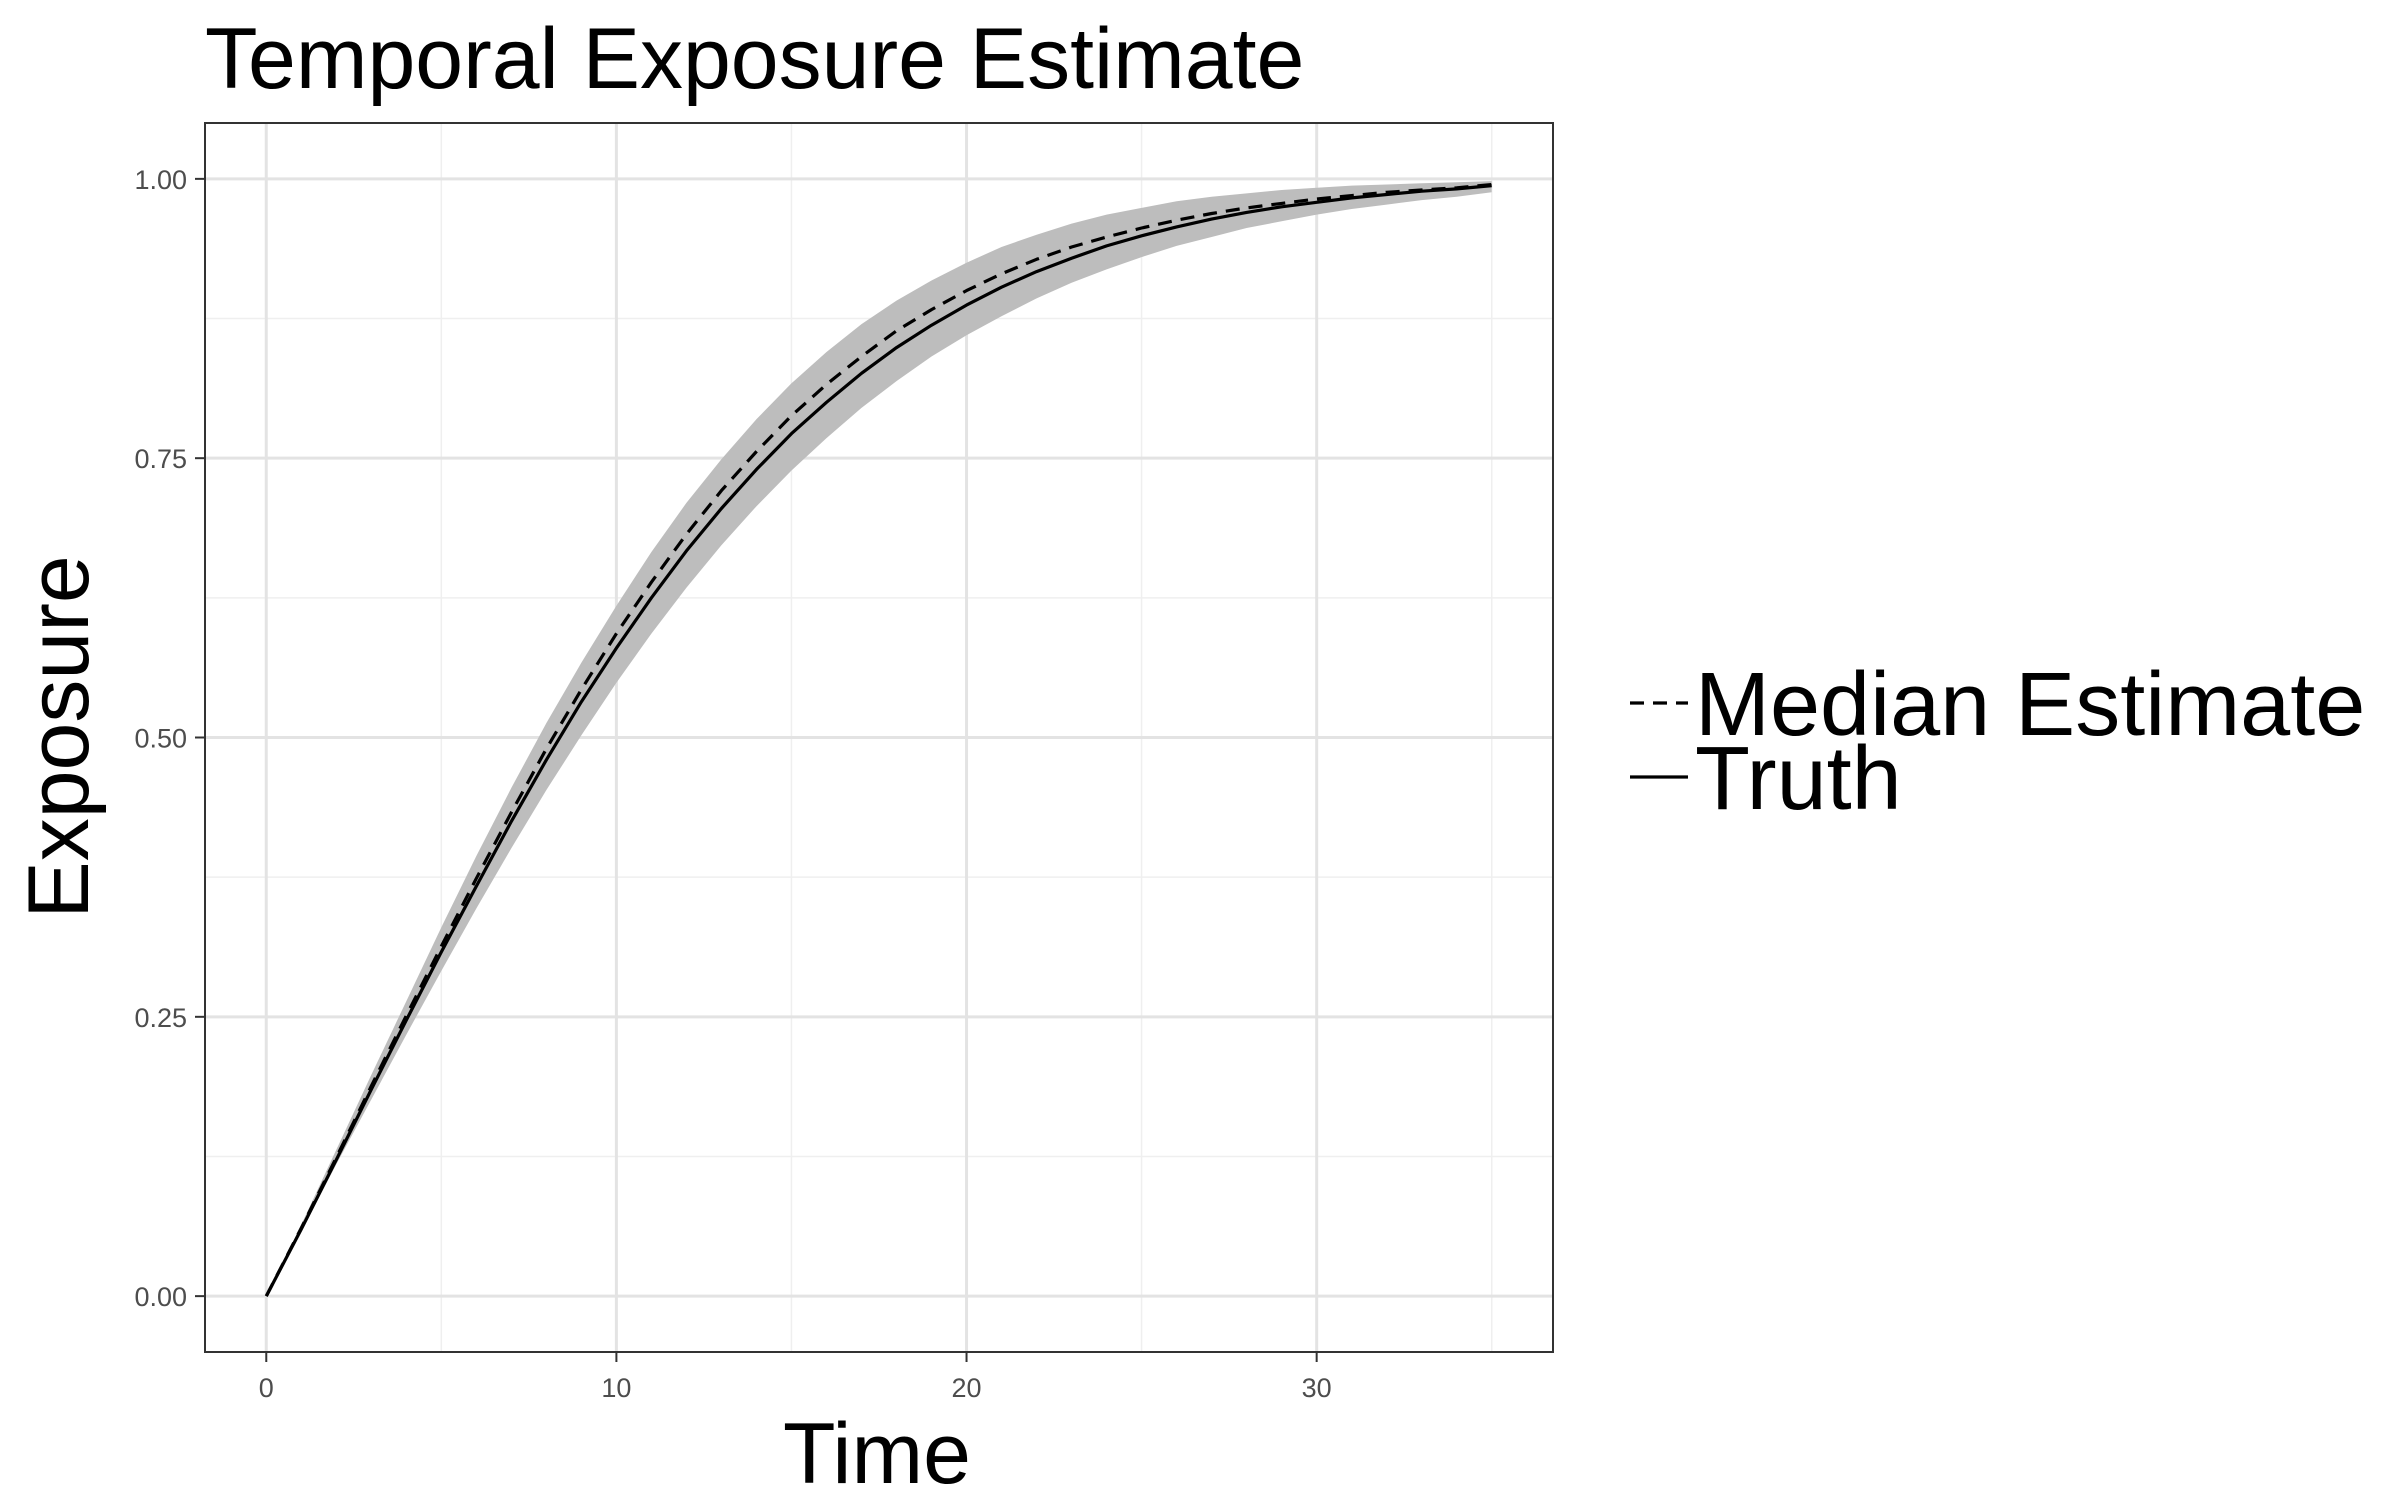 This screenshot has height=1505, width=2400. I want to click on y-tick-label: 1.00, so click(160, 180).